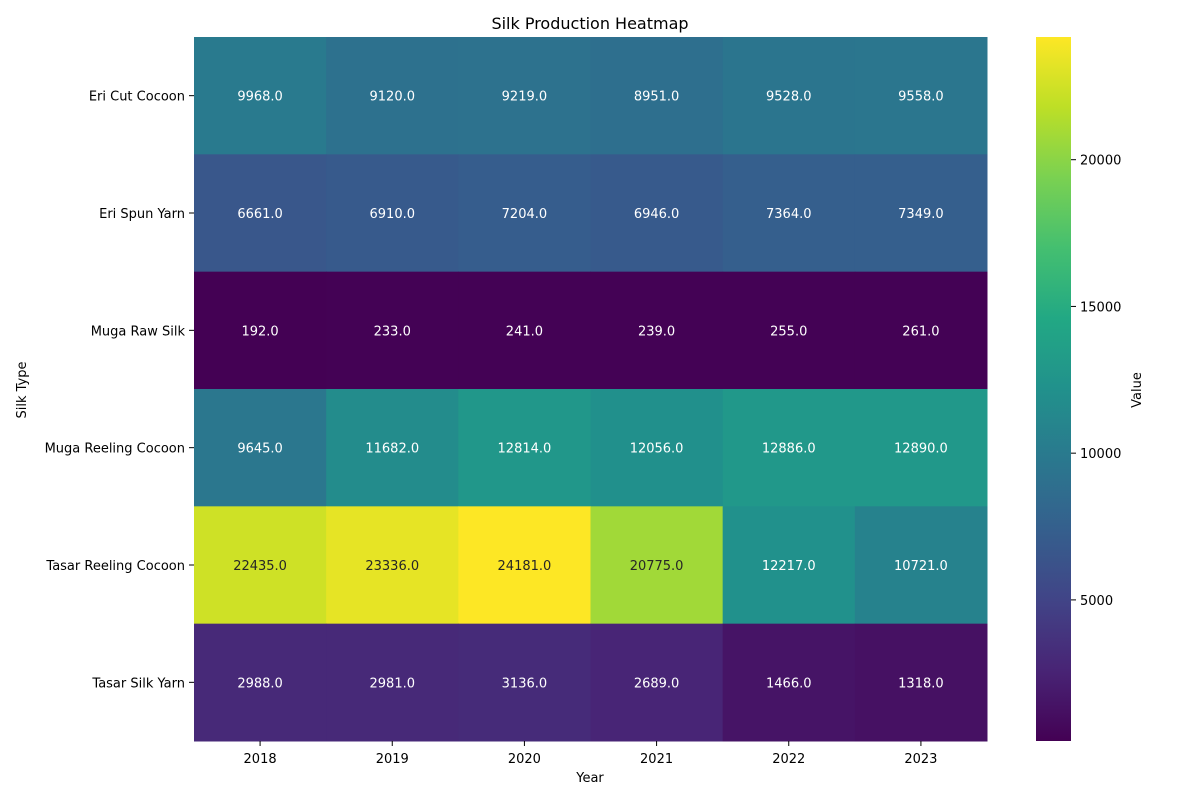 The height and width of the screenshot is (800, 1200). I want to click on cell-value-label: 255.0, so click(788, 331).